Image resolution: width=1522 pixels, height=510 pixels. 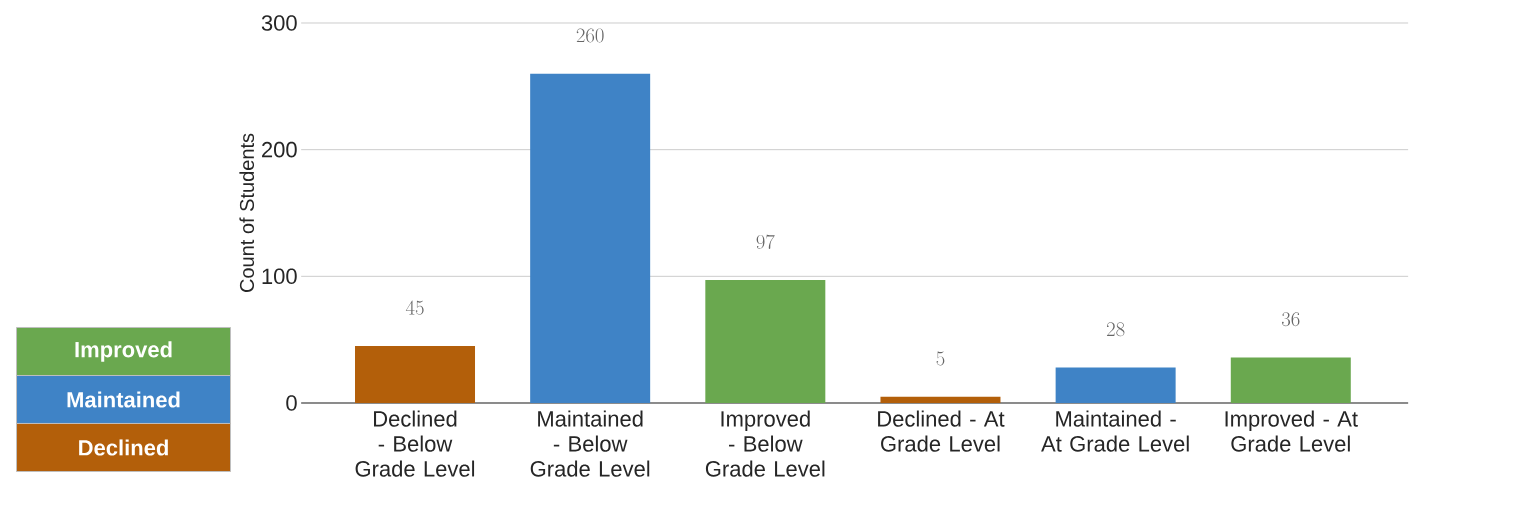 What do you see at coordinates (940, 358) in the screenshot?
I see `data-label: 5` at bounding box center [940, 358].